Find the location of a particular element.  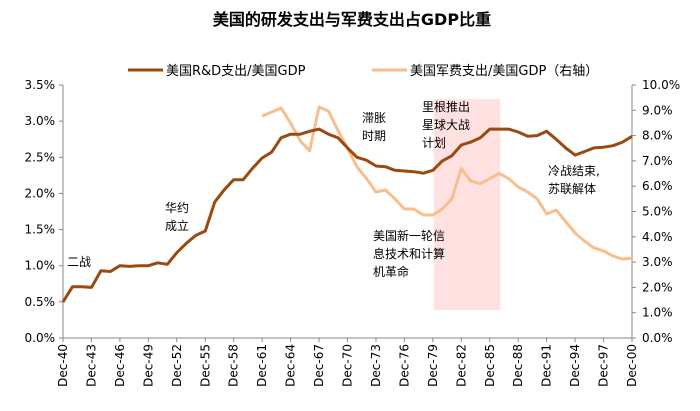

y-right-tick-label: 1.0% is located at coordinates (657, 313).